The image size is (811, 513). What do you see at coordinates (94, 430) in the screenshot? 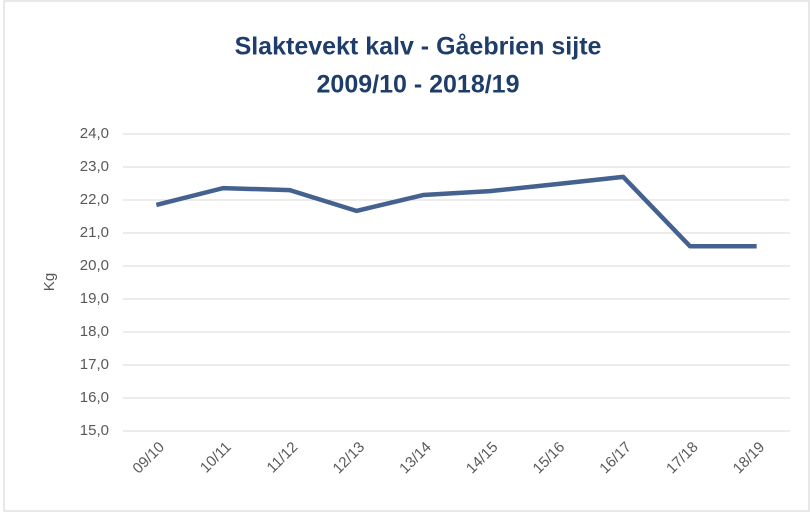
I see `y-tick-label: 15,0` at bounding box center [94, 430].